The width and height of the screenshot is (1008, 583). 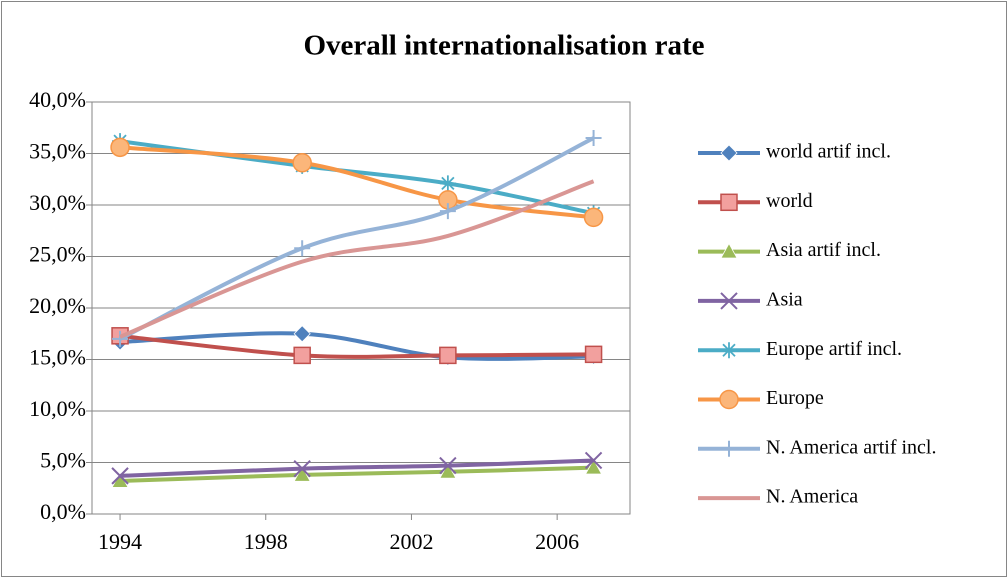 I want to click on chart-title: Overall internationalisation rate, so click(x=503, y=46).